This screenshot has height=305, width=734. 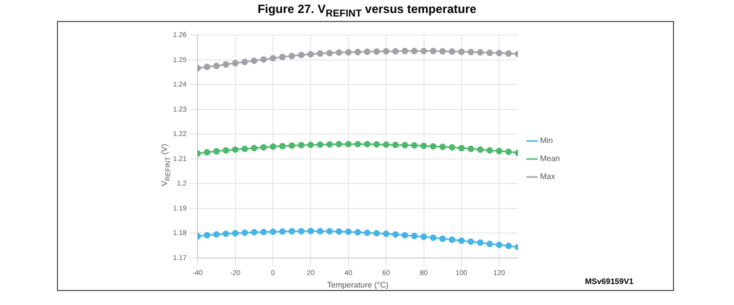 I want to click on legend-label: Mean, so click(x=550, y=159).